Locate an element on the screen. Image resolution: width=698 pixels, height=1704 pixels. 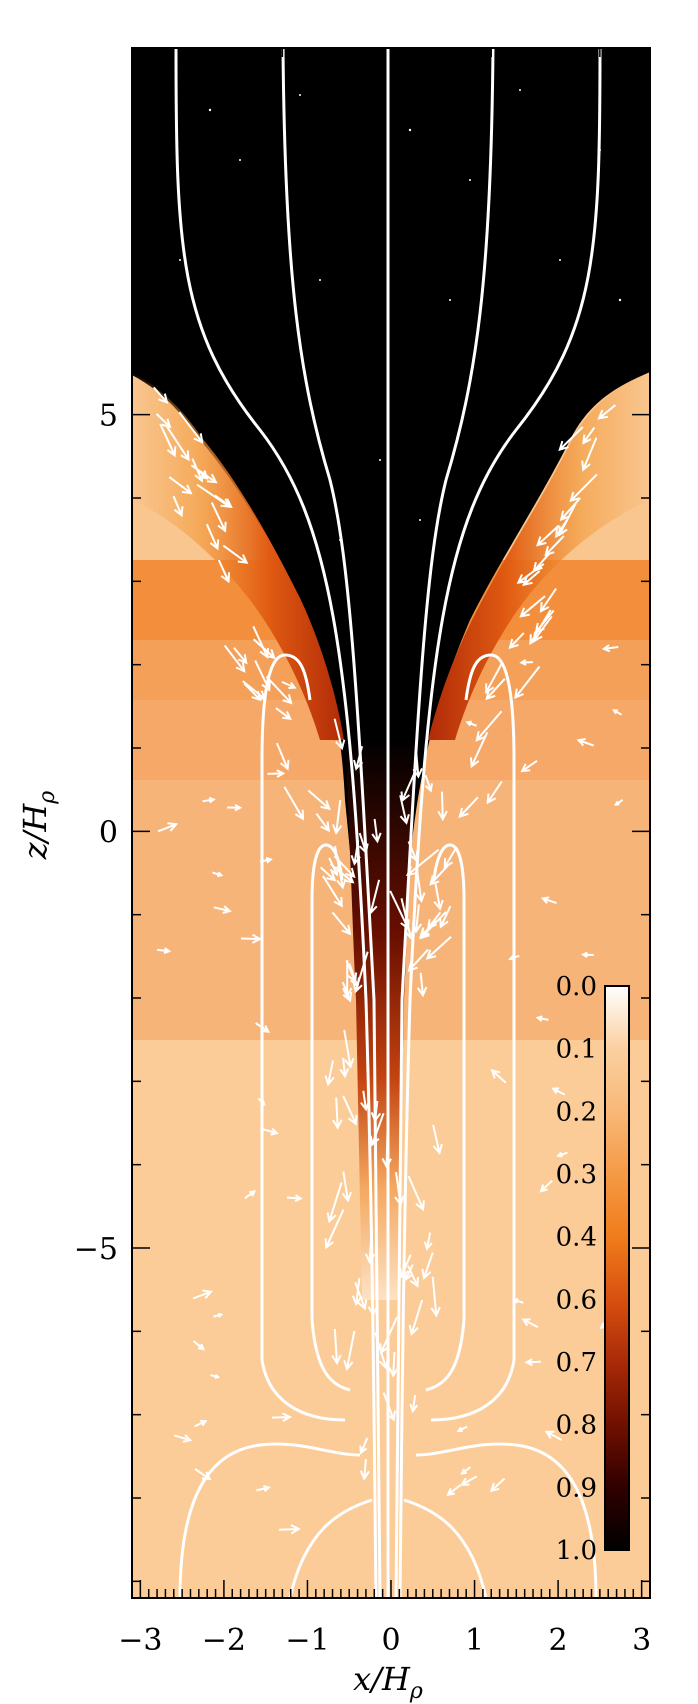
central-core is located at coordinates (380, 1020).